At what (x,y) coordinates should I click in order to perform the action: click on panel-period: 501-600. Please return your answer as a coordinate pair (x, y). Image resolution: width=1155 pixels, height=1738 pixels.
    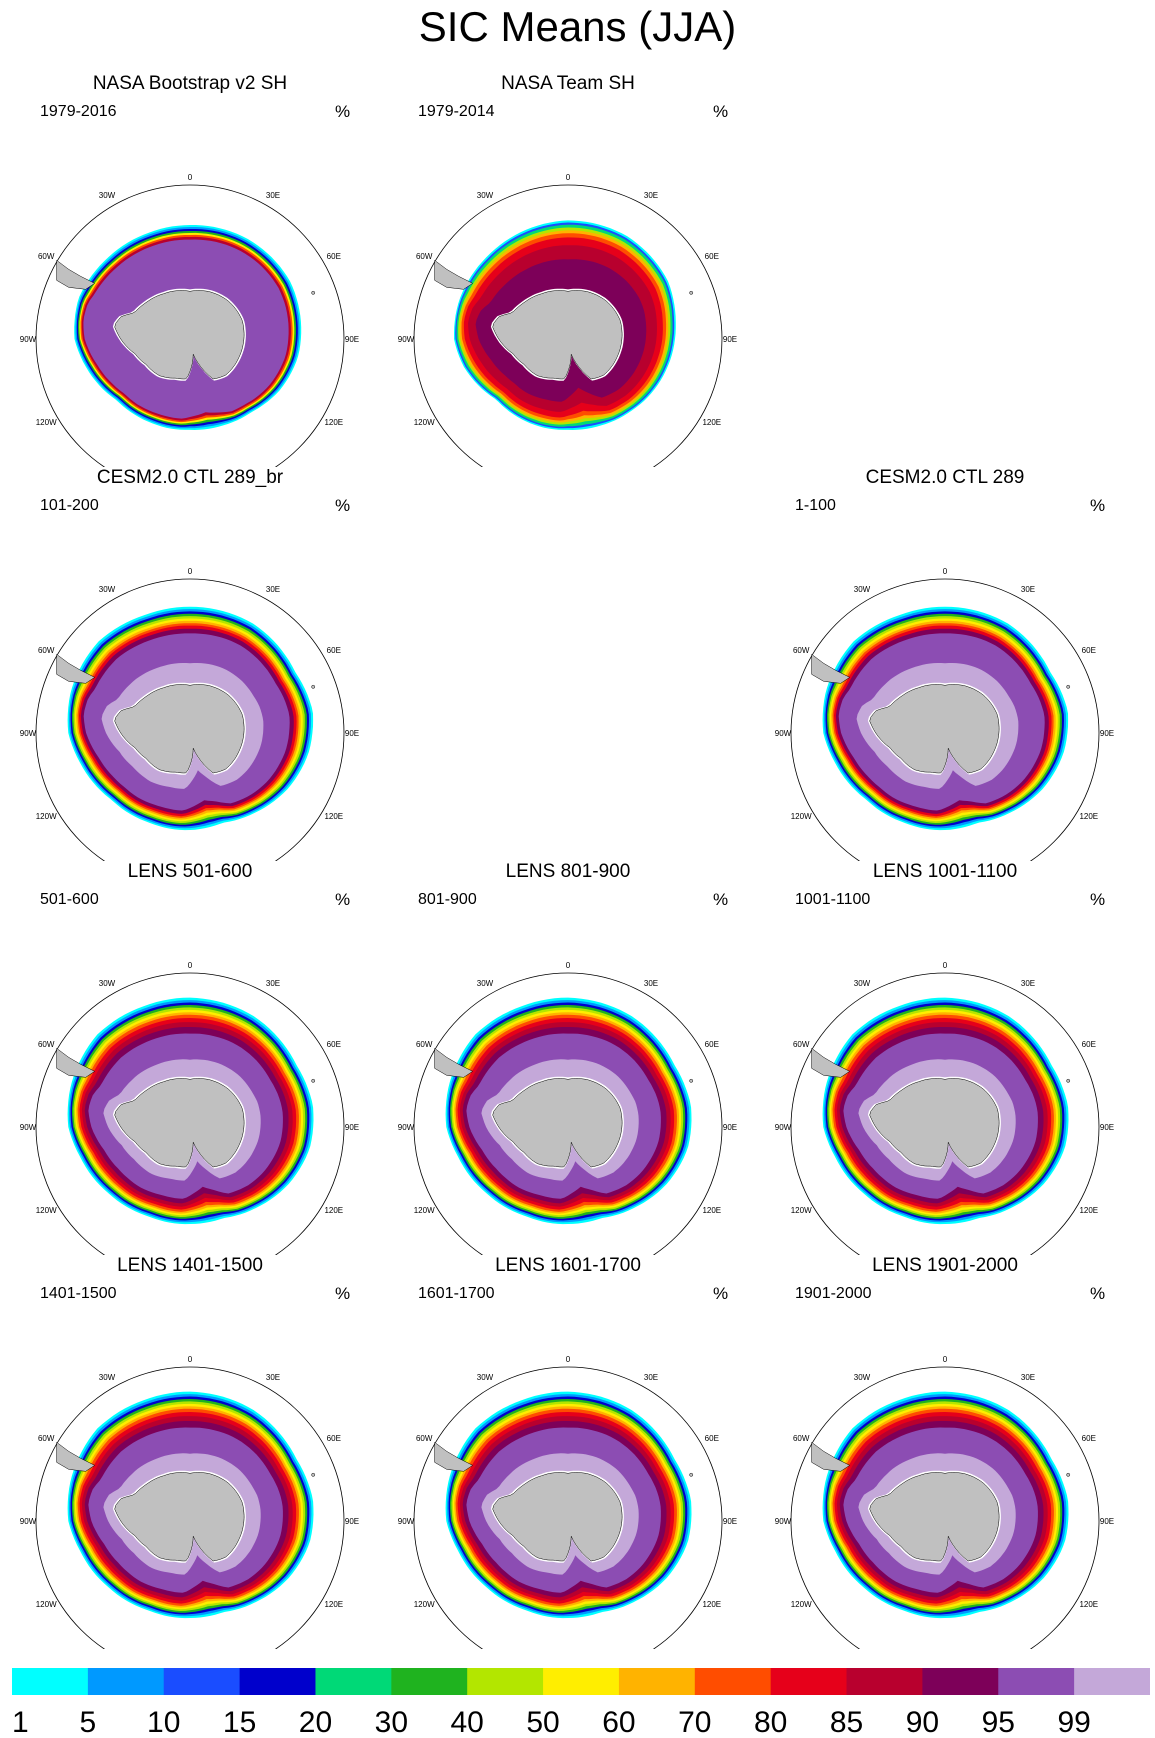
    Looking at the image, I should click on (69, 899).